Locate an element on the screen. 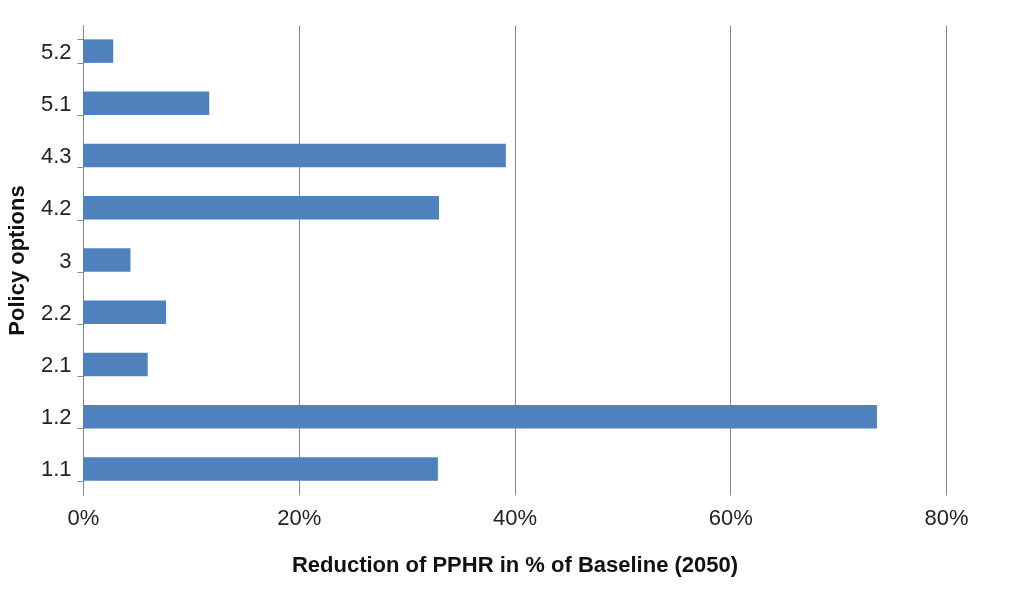  x-tick-label: 40% is located at coordinates (515, 517).